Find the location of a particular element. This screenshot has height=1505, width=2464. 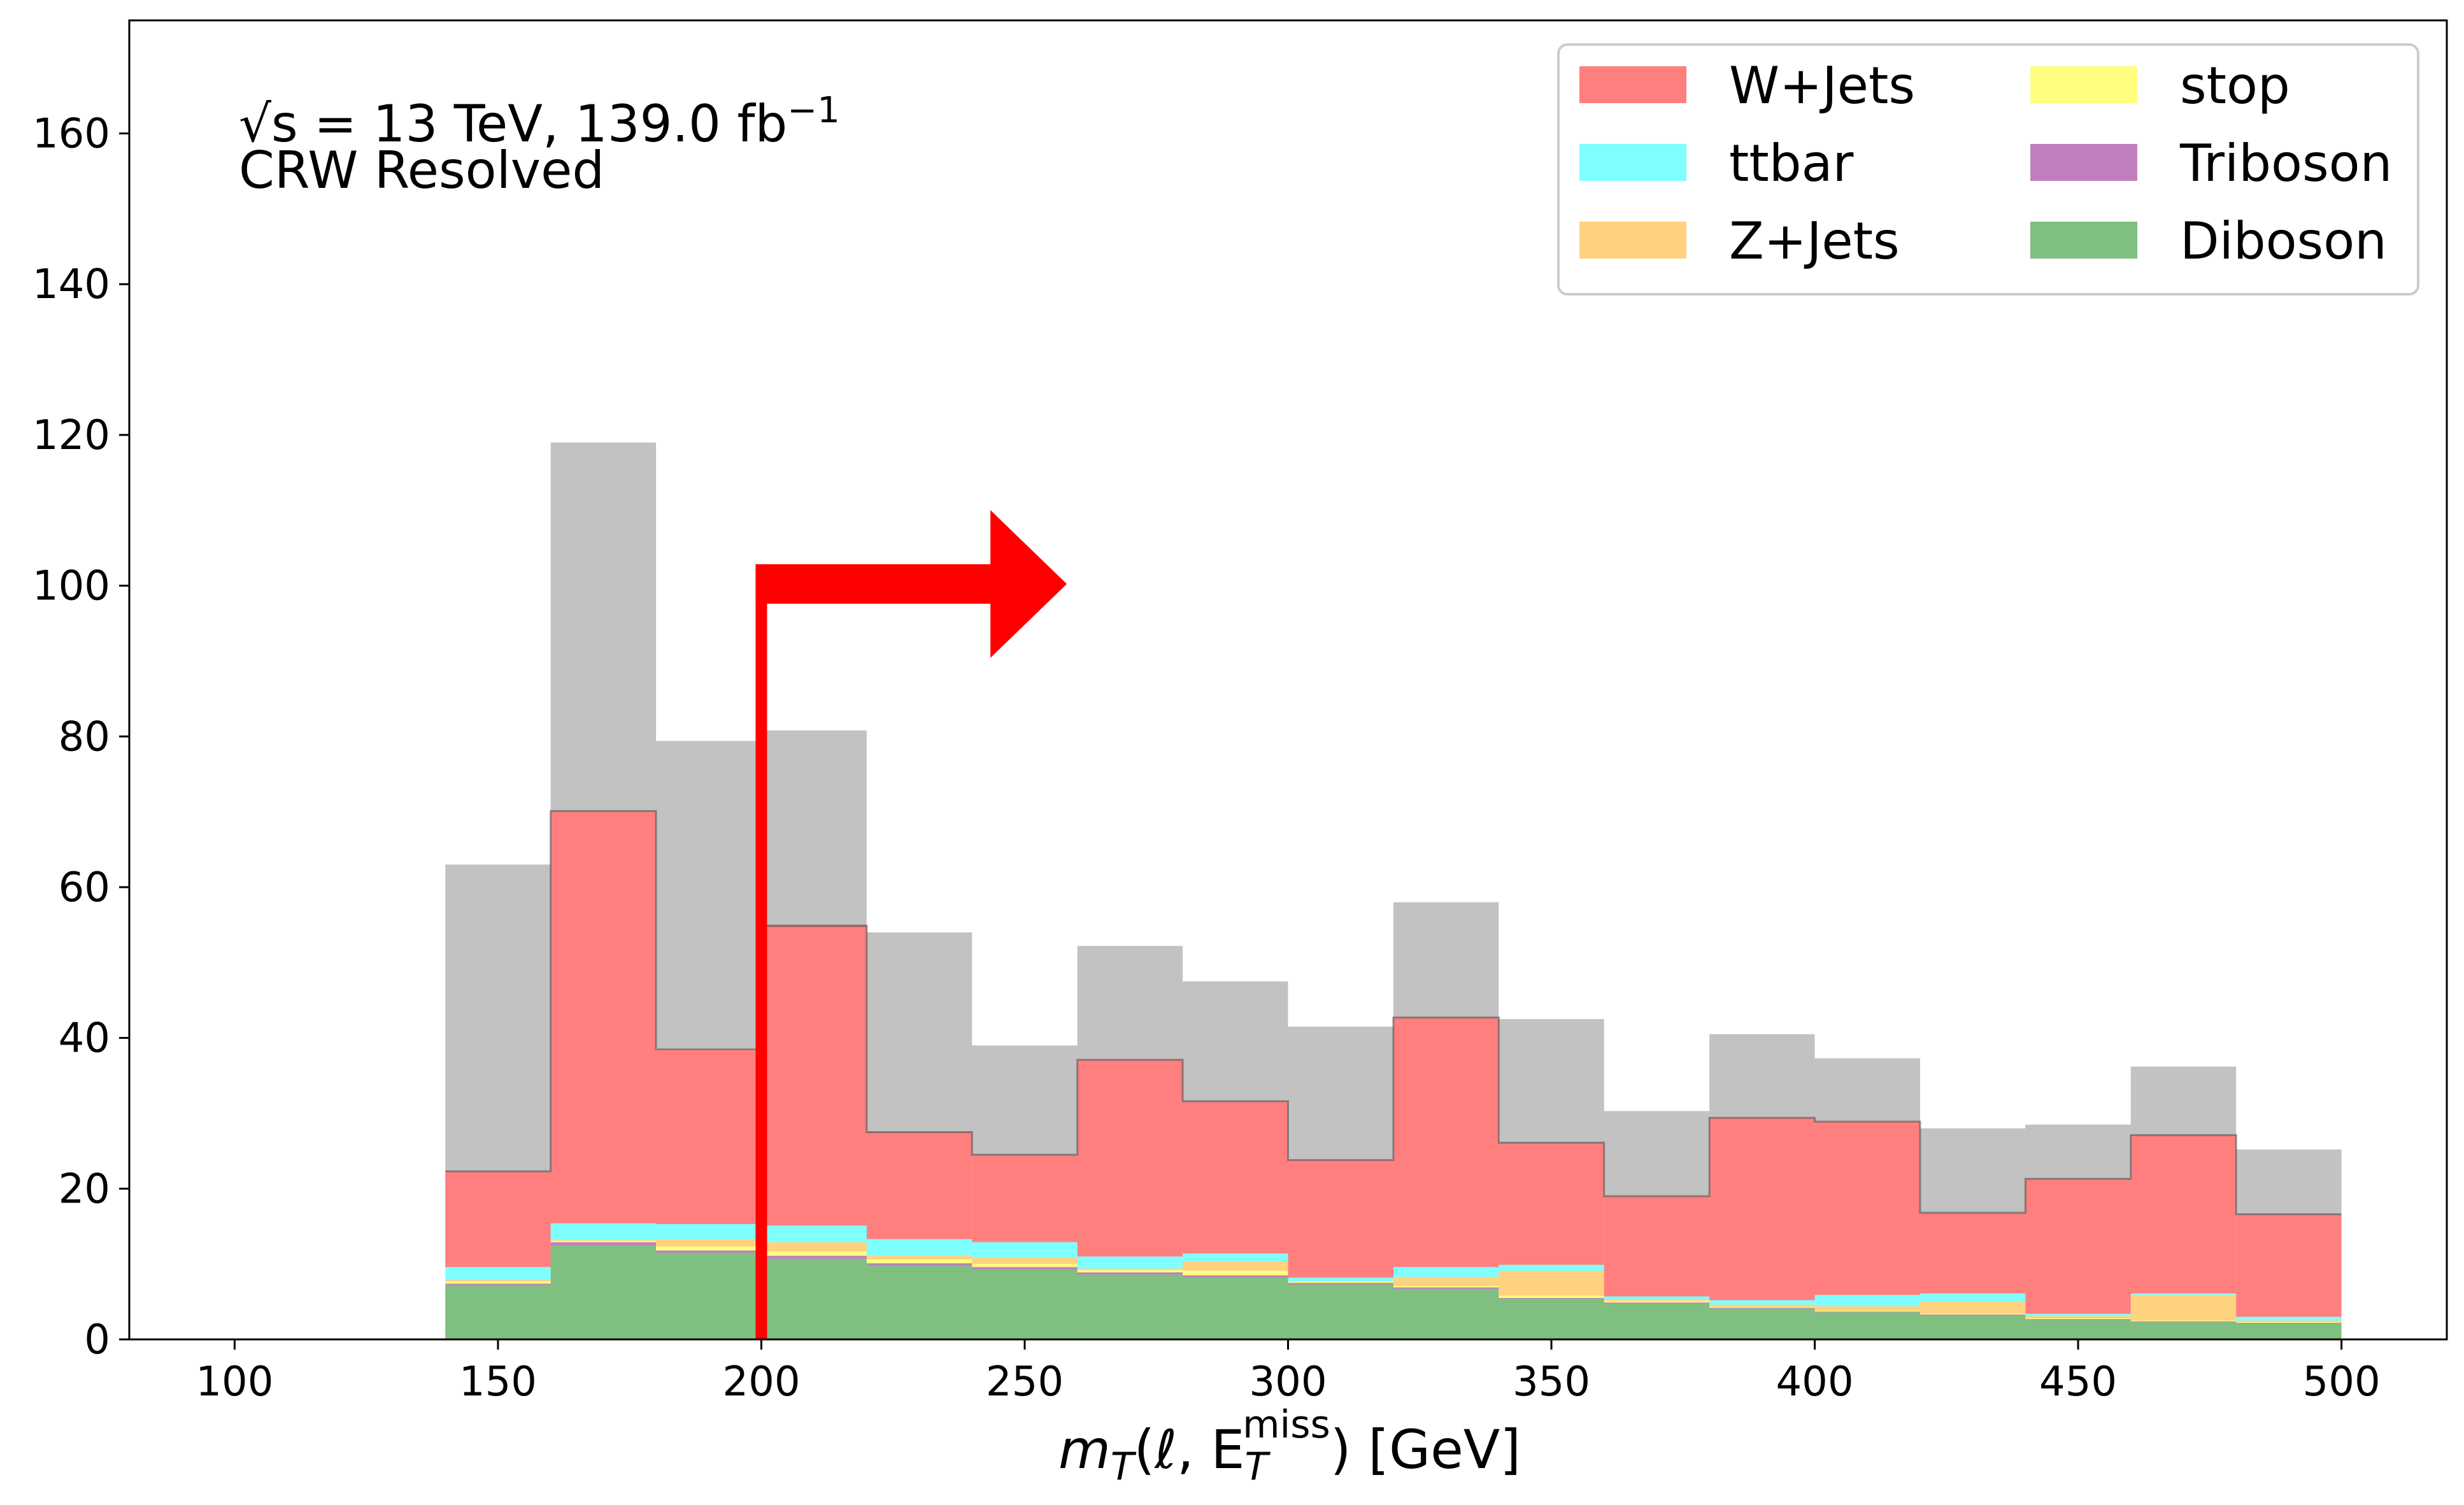

energy-lumi-label: √s = 13 TeV, 139.0 fb−1 is located at coordinates (539, 121).